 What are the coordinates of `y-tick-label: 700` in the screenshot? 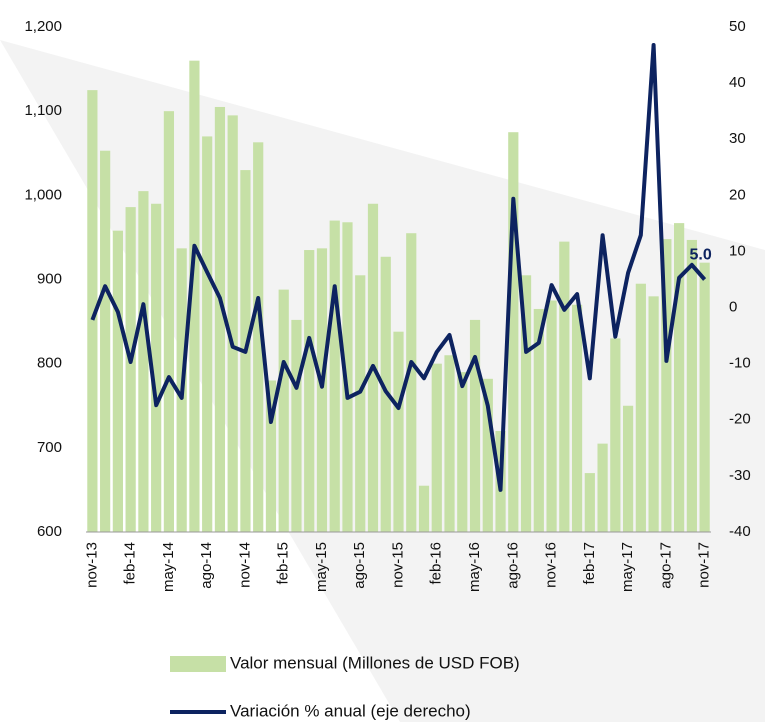 It's located at (49, 447).